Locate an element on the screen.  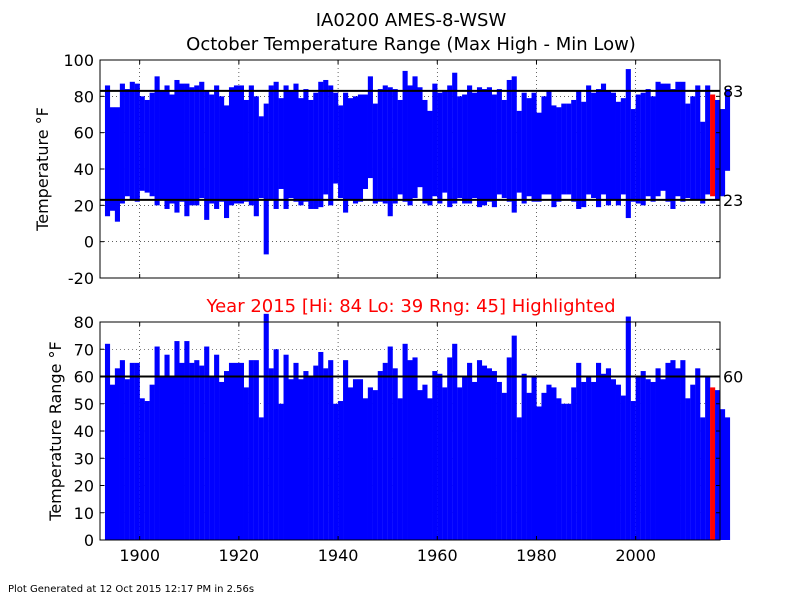
bar-2014 is located at coordinates (708, 140).